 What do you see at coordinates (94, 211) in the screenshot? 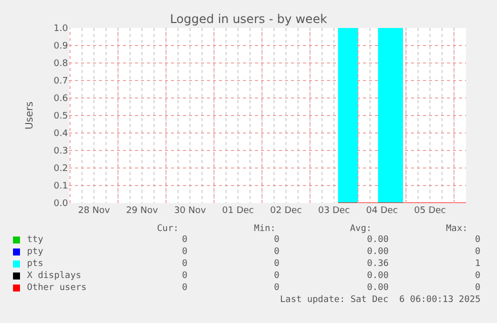
I see `x-tick-label: 28 Nov` at bounding box center [94, 211].